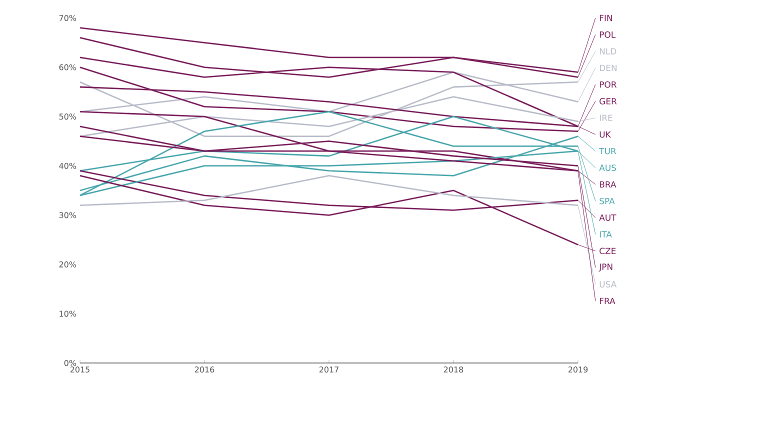 This screenshot has width=768, height=423. I want to click on text: AUT, so click(607, 217).